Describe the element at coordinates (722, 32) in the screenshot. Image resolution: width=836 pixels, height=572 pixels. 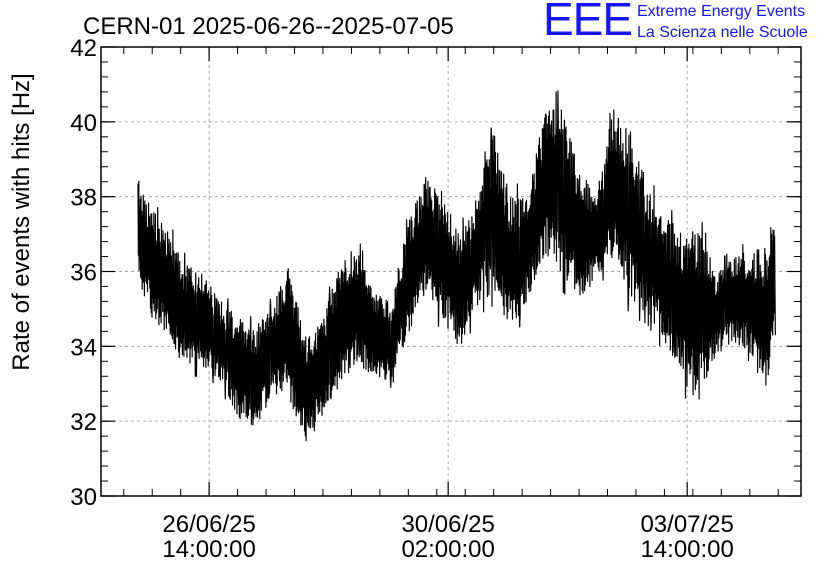
I see `logo-line-la-scienza: La Scienza nelle Scuole` at that location.